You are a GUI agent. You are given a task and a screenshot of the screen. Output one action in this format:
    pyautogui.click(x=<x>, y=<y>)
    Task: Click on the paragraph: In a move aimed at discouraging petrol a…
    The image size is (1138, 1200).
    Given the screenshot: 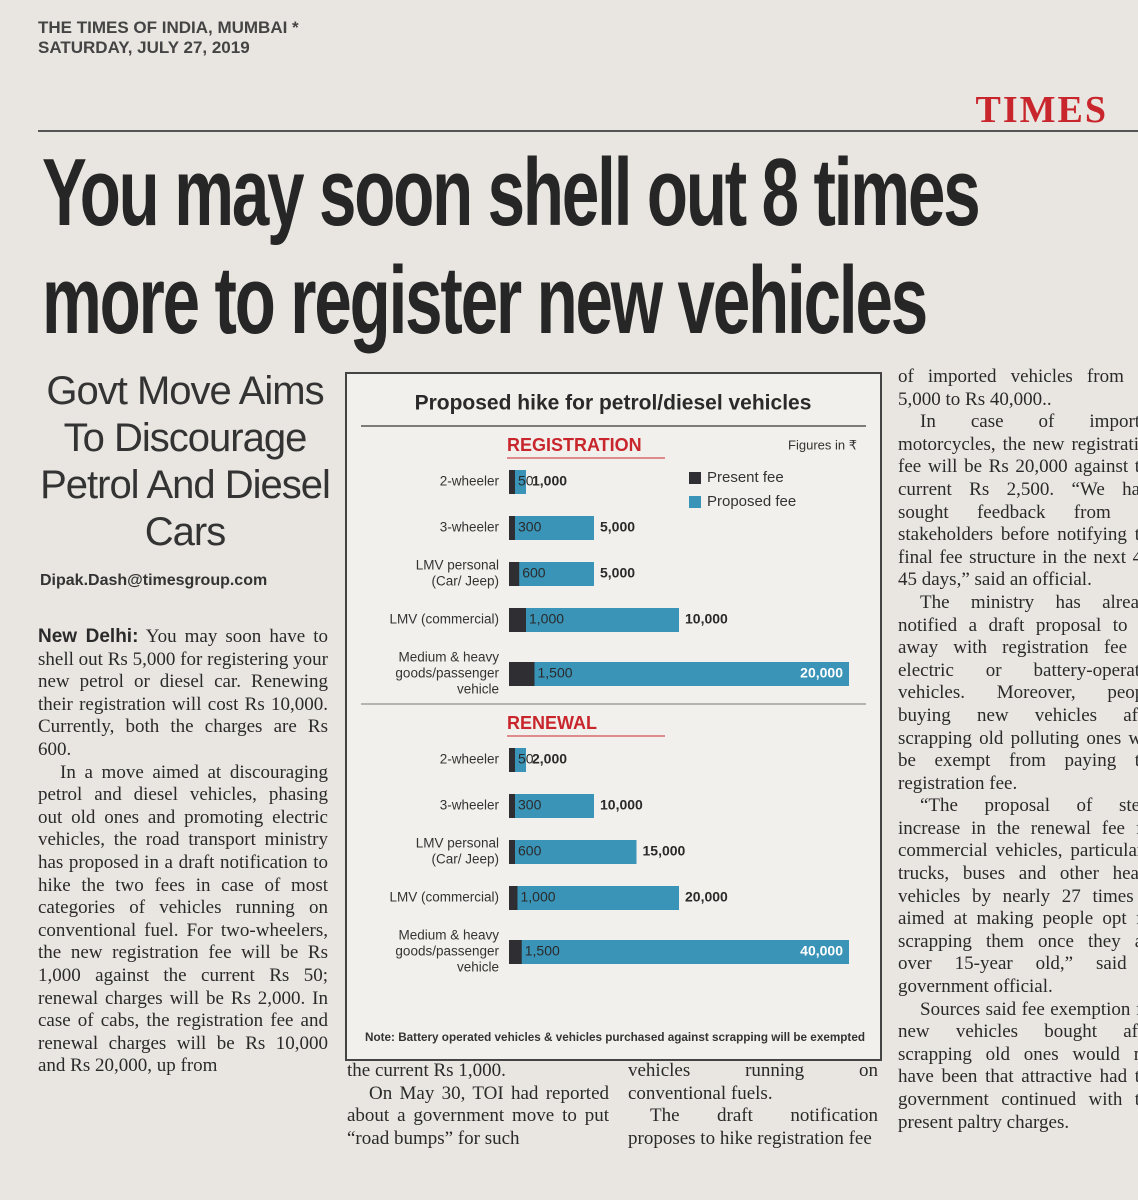 What is the action you would take?
    pyautogui.click(x=183, y=919)
    